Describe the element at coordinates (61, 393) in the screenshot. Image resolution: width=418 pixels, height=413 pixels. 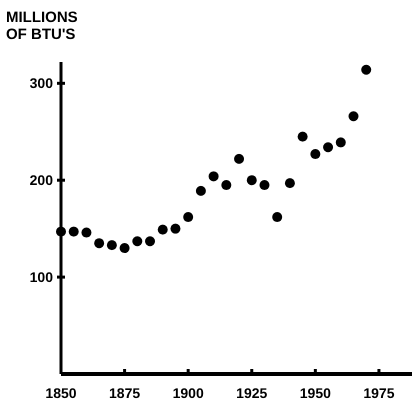
I see `x-tick-label: 1850` at that location.